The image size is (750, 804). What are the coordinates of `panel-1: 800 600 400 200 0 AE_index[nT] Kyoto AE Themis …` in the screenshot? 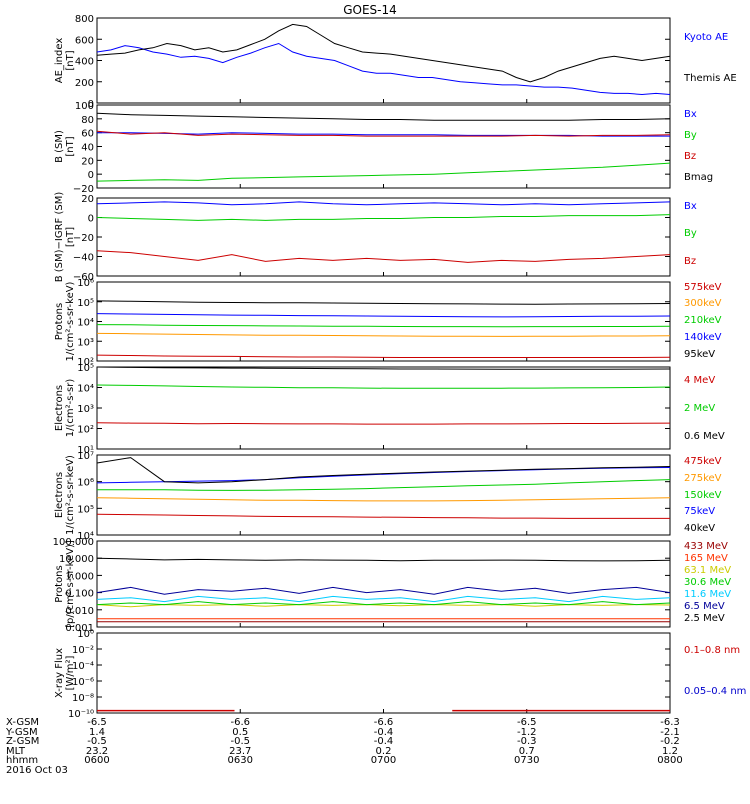 It's located at (395, 62).